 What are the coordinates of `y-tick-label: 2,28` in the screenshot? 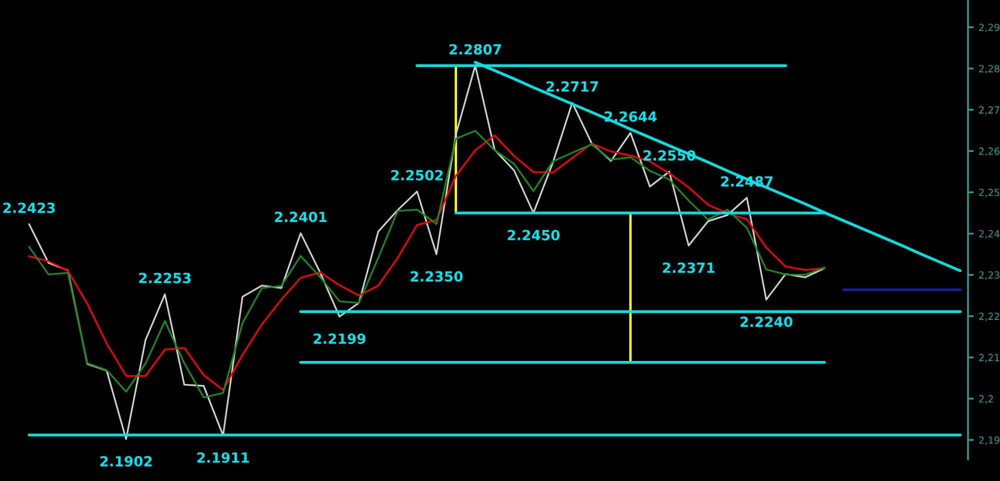 It's located at (989, 69).